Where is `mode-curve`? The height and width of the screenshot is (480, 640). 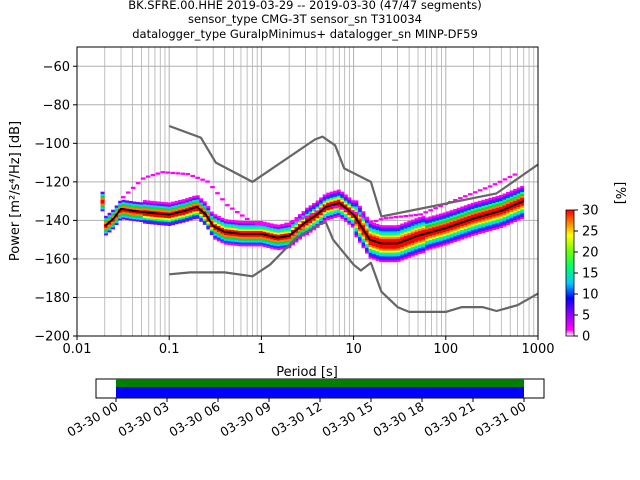
mode-curve is located at coordinates (314, 222).